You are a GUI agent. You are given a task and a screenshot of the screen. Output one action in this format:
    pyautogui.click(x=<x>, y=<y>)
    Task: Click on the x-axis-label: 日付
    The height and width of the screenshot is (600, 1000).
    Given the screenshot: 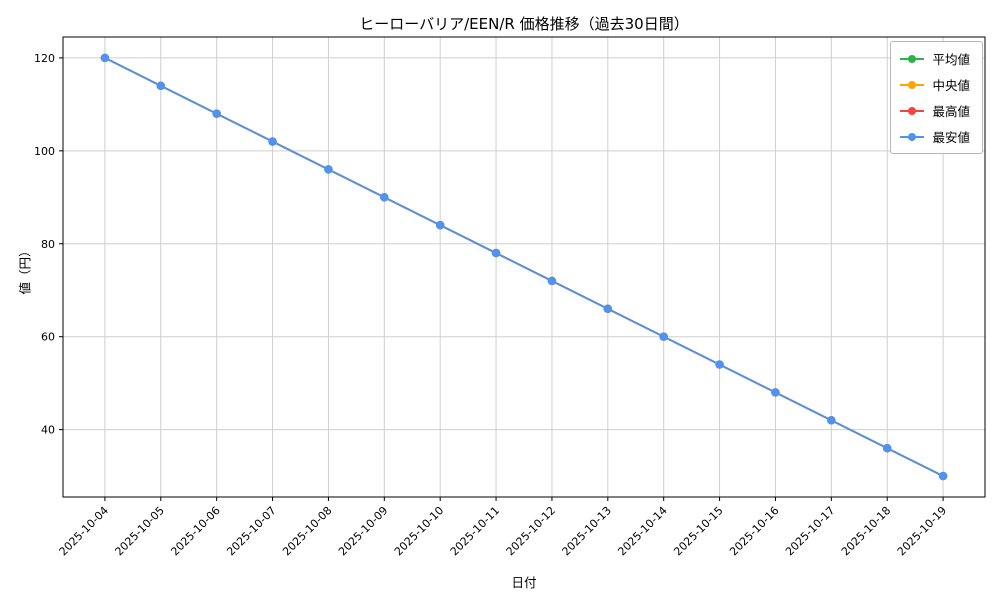 What is the action you would take?
    pyautogui.click(x=524, y=582)
    